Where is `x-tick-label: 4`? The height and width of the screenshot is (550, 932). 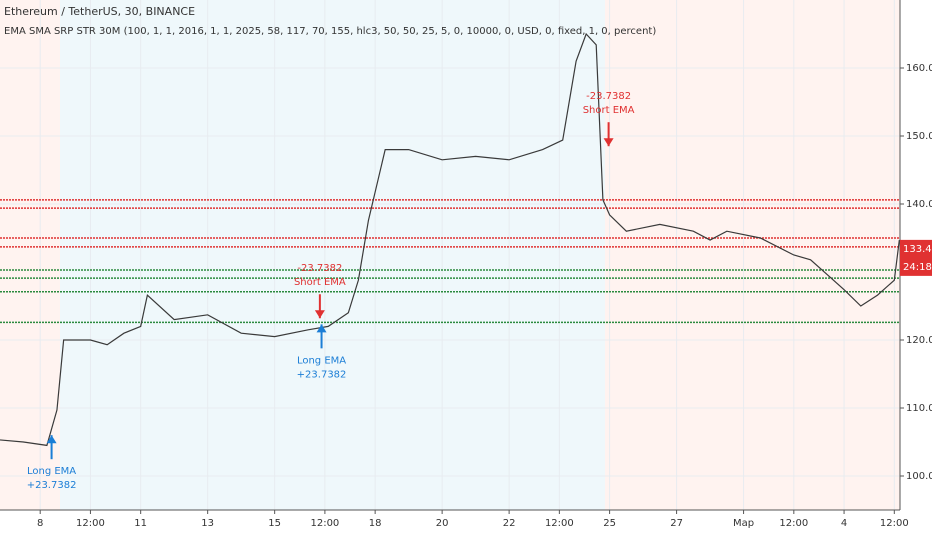 x-tick-label: 4 is located at coordinates (844, 523).